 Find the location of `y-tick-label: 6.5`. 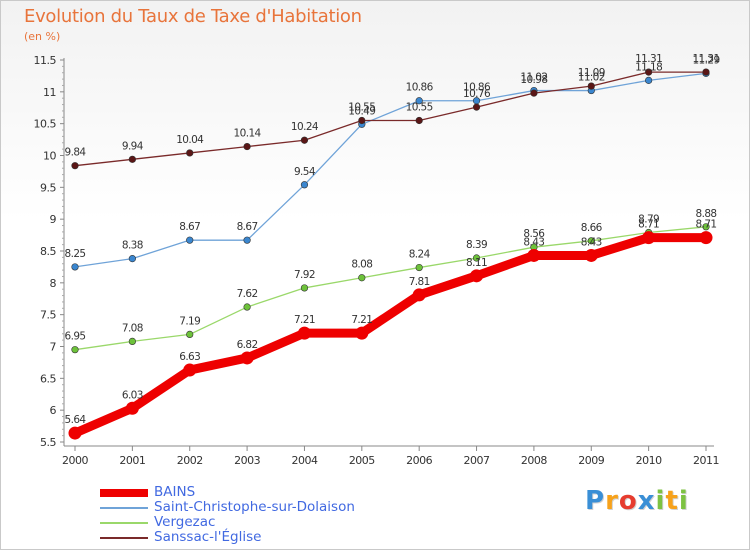

y-tick-label: 6.5 is located at coordinates (48, 378).